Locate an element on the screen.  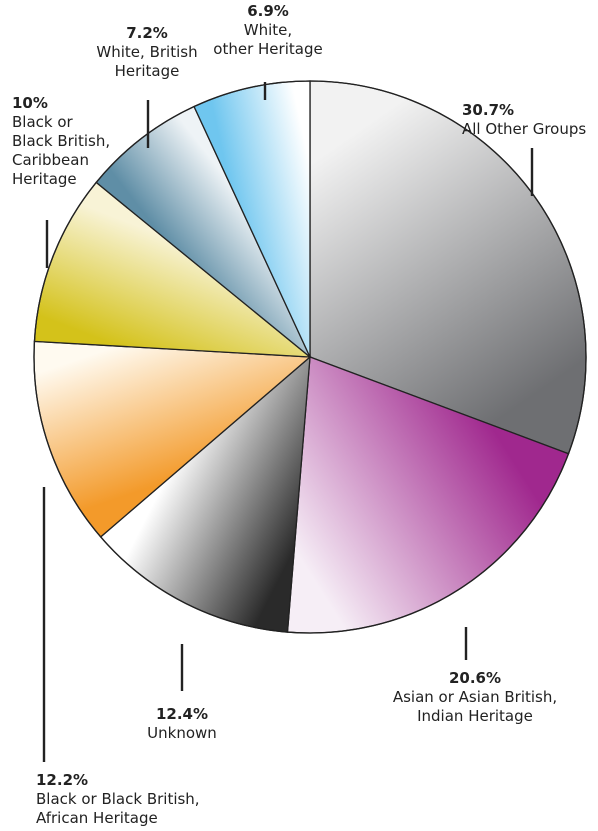
slice-value-label: 12.4% is located at coordinates (182, 714).